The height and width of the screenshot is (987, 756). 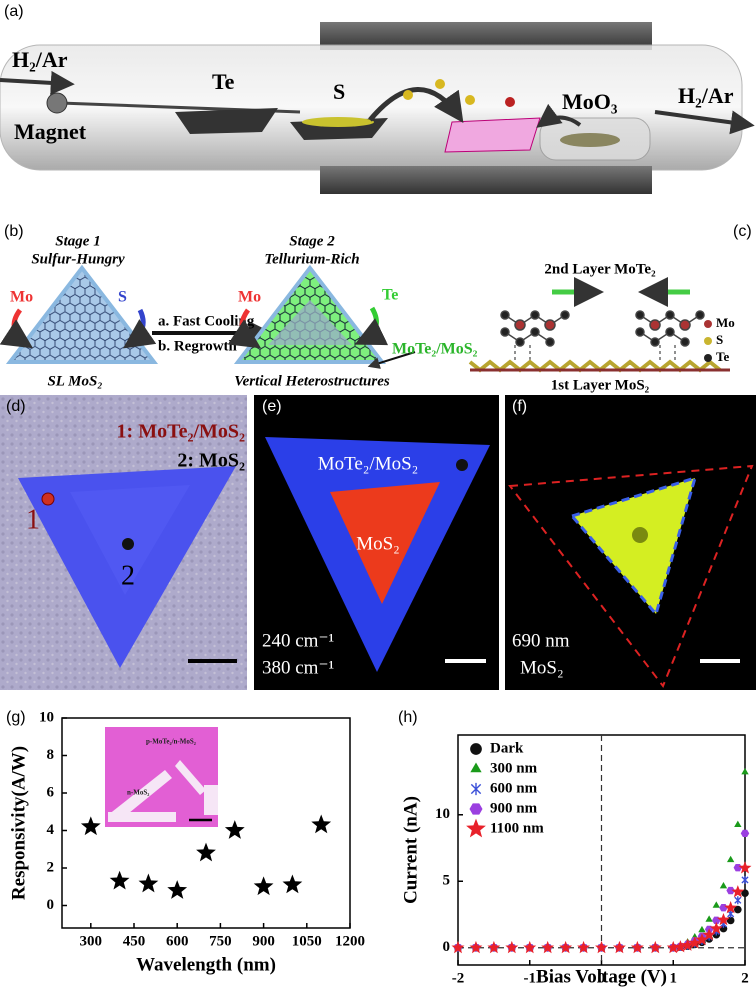 What do you see at coordinates (514, 808) in the screenshot?
I see `legend-label: 900 nm` at bounding box center [514, 808].